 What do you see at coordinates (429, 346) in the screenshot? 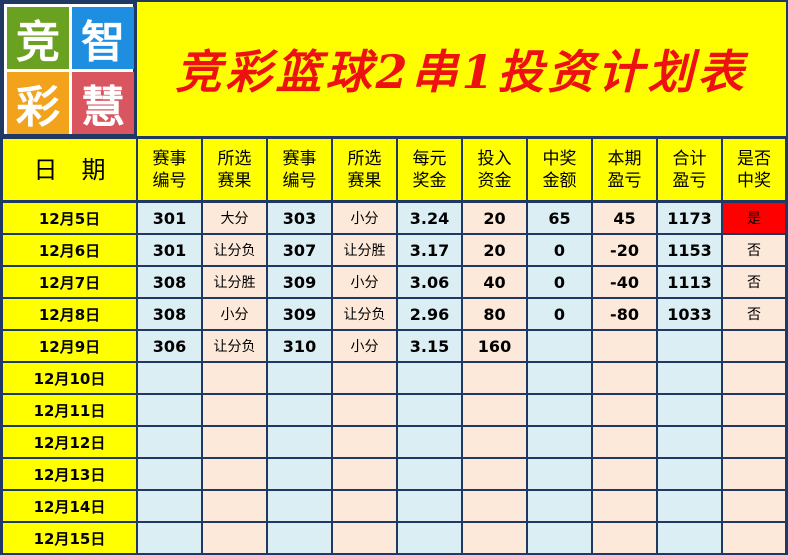
I see `table-cell: 3.15` at bounding box center [429, 346].